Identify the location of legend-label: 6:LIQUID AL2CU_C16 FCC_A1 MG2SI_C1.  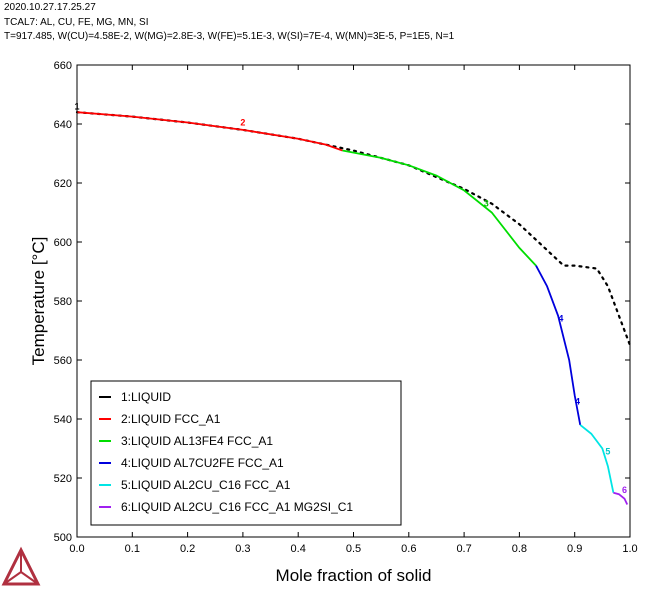
(237, 507).